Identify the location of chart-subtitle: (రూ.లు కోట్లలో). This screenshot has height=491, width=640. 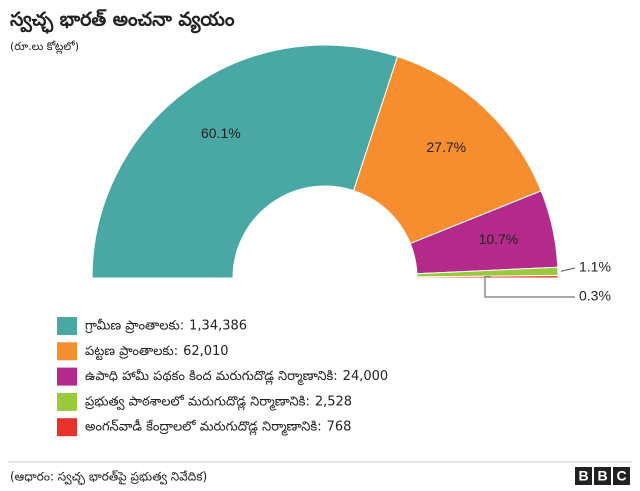
(44, 47).